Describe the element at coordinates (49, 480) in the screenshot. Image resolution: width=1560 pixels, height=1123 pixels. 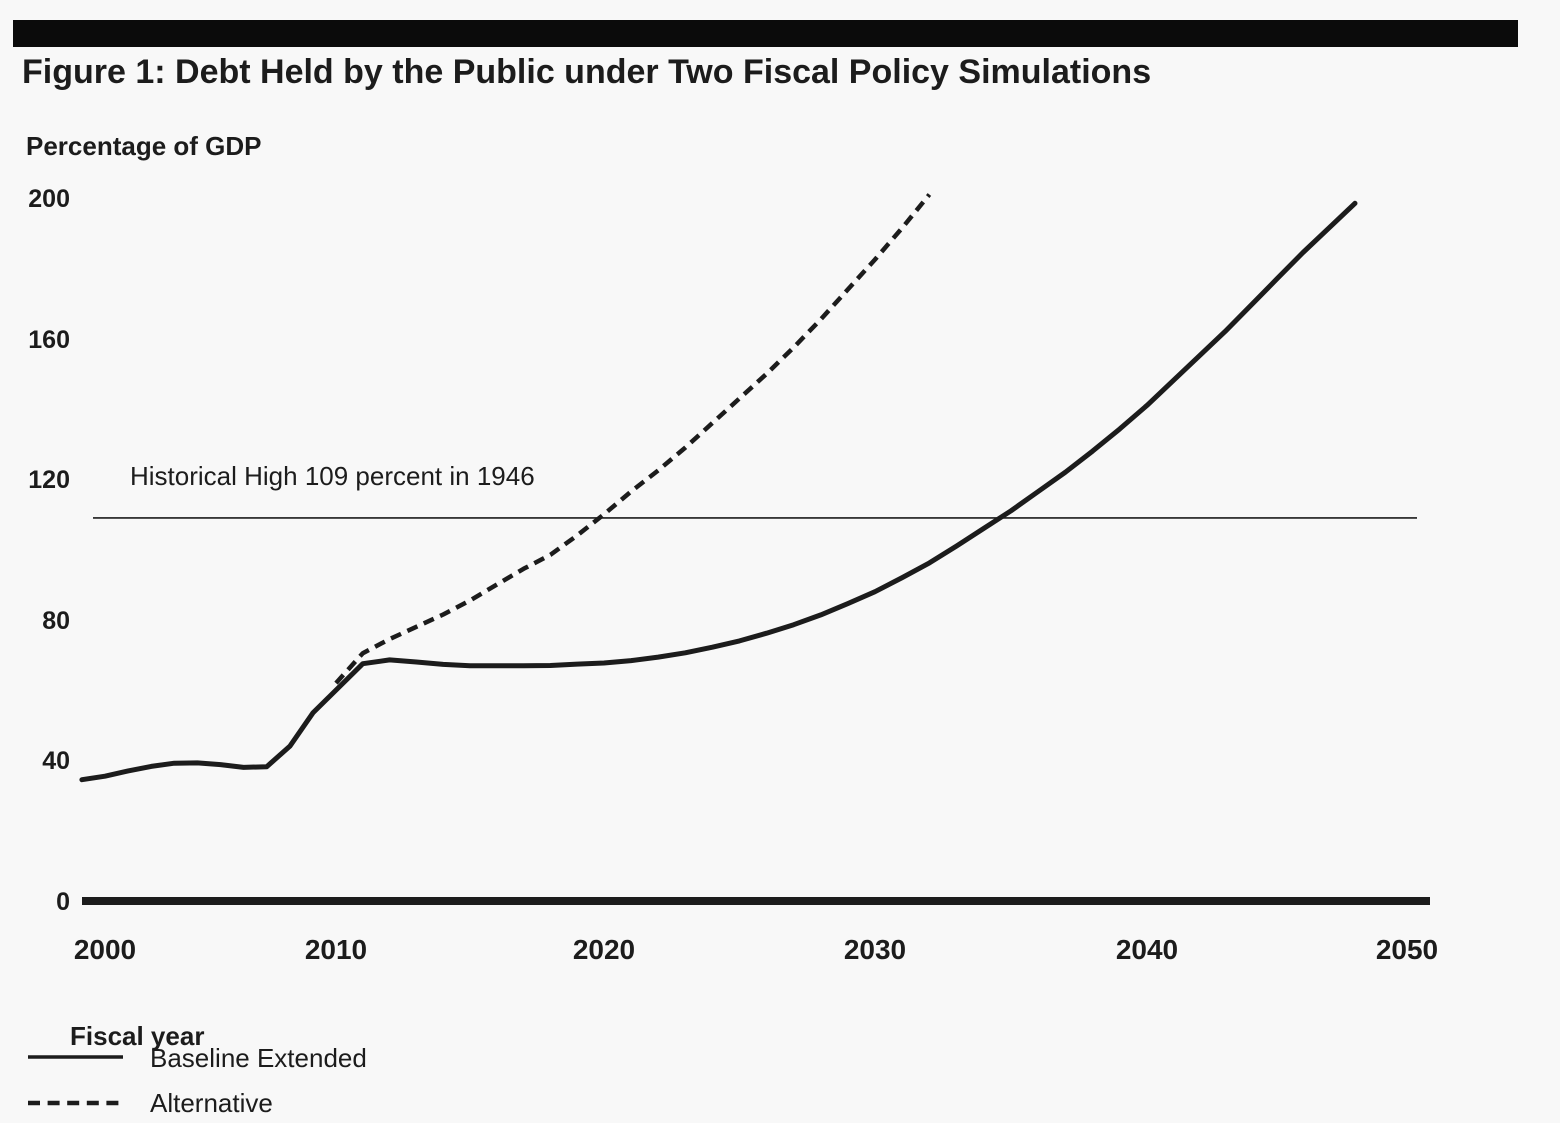
I see `y-tick-label: 120` at that location.